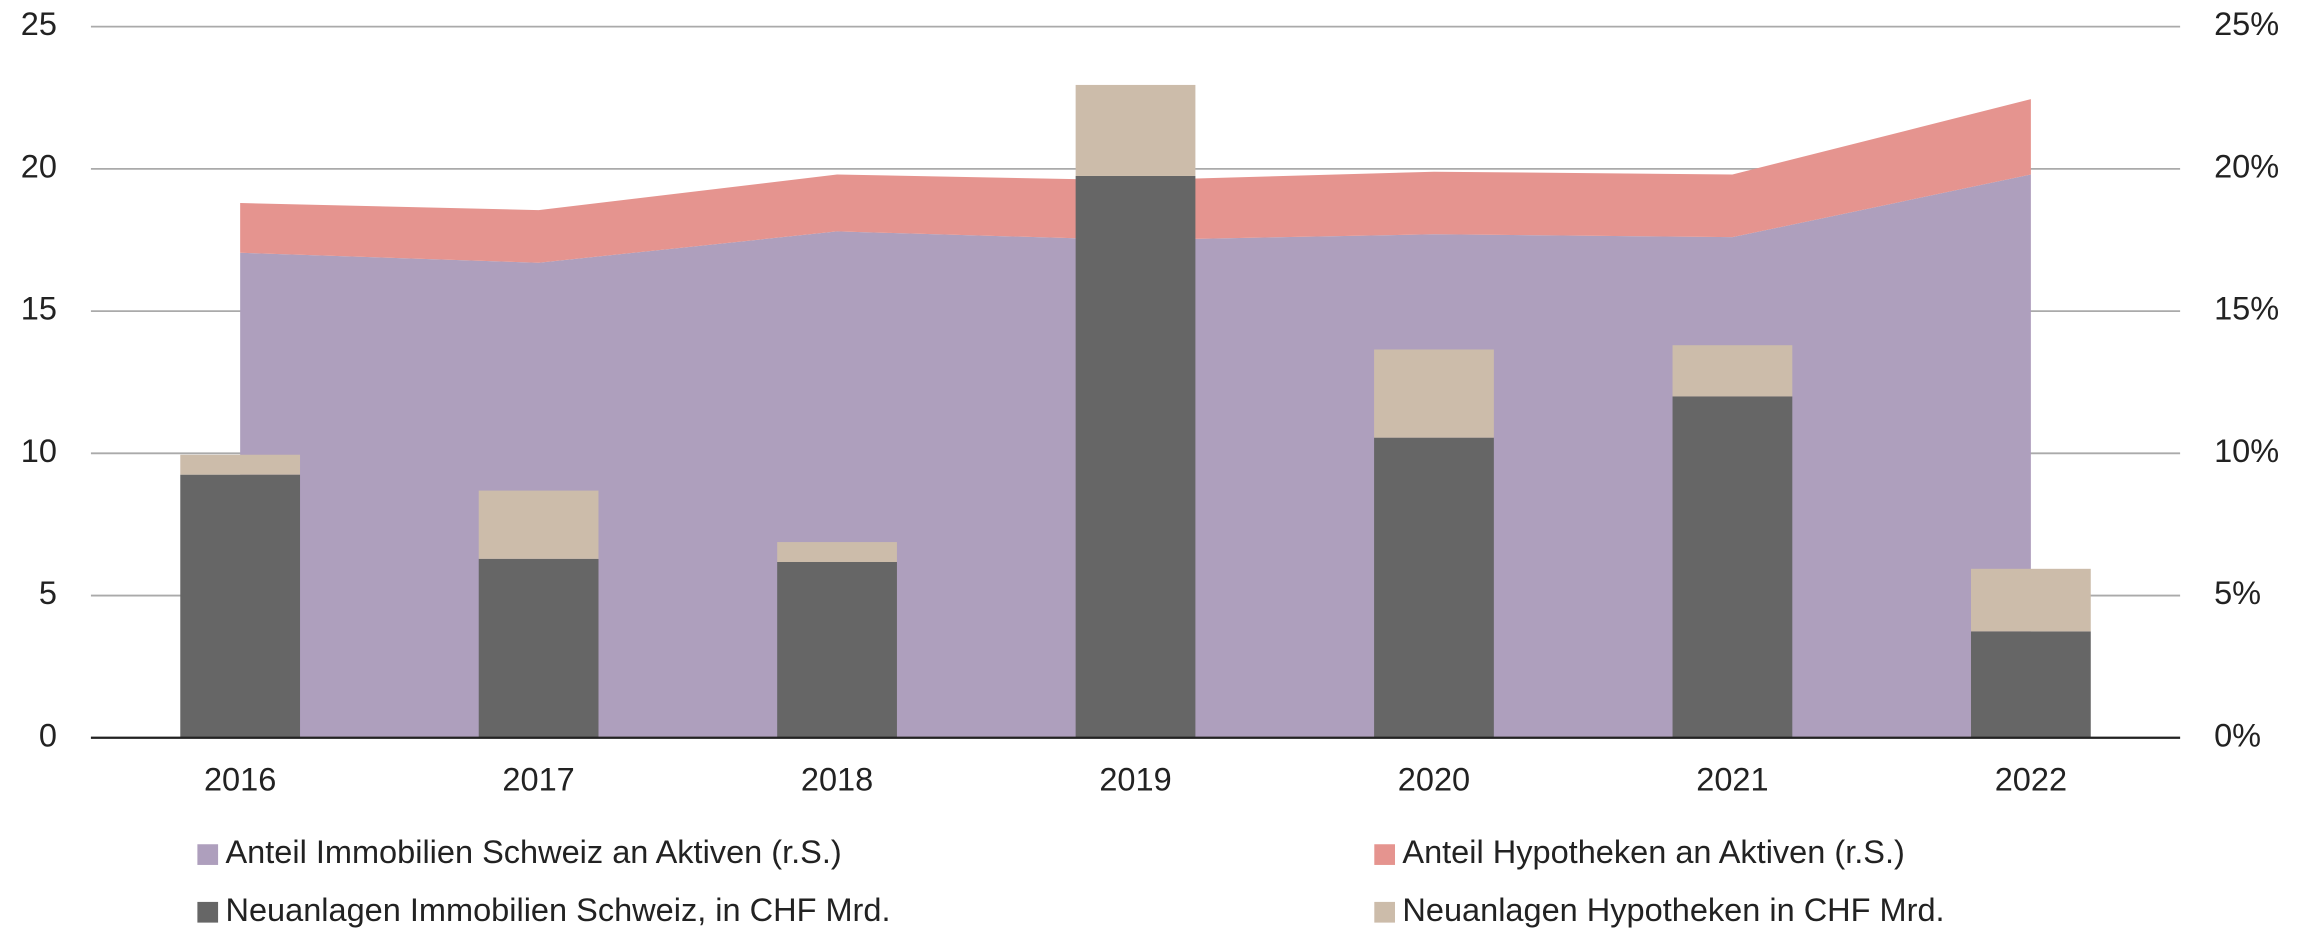 The width and height of the screenshot is (2308, 930). I want to click on x-tick-label: 2018, so click(837, 780).